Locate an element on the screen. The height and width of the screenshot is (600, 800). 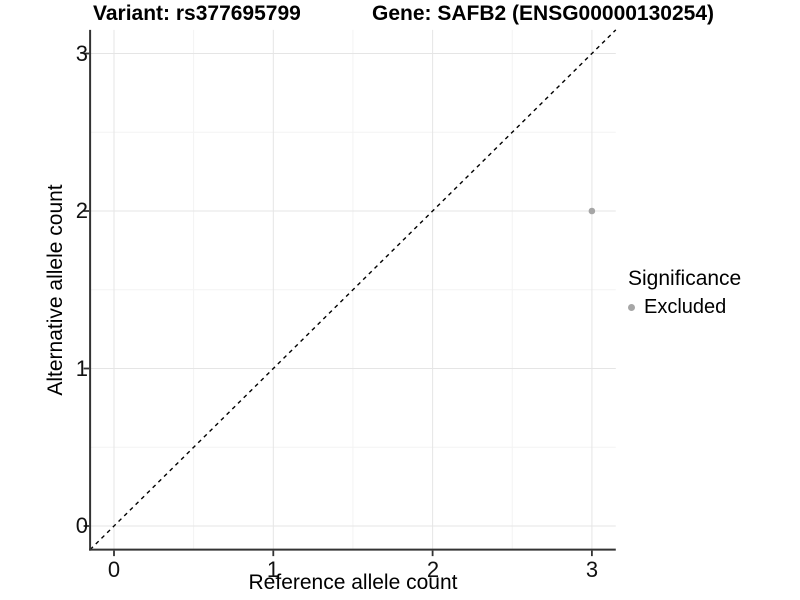
x-tick-label-2: 2 is located at coordinates (433, 569).